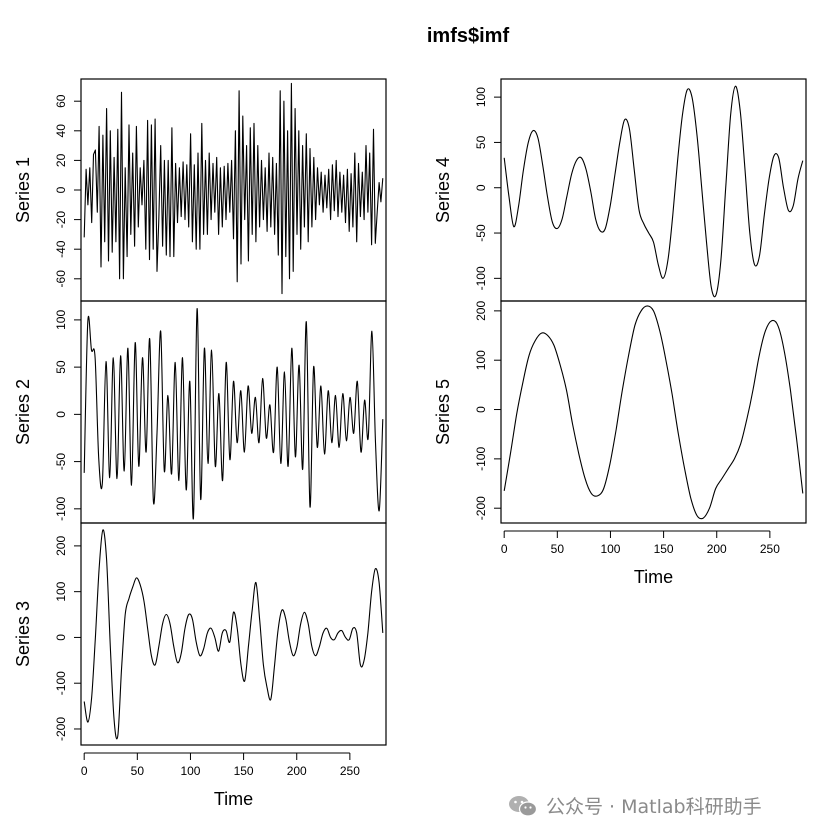  I want to click on panel-1: -60 -40 -20 0 20 40 60 Series 1, so click(200, 190).